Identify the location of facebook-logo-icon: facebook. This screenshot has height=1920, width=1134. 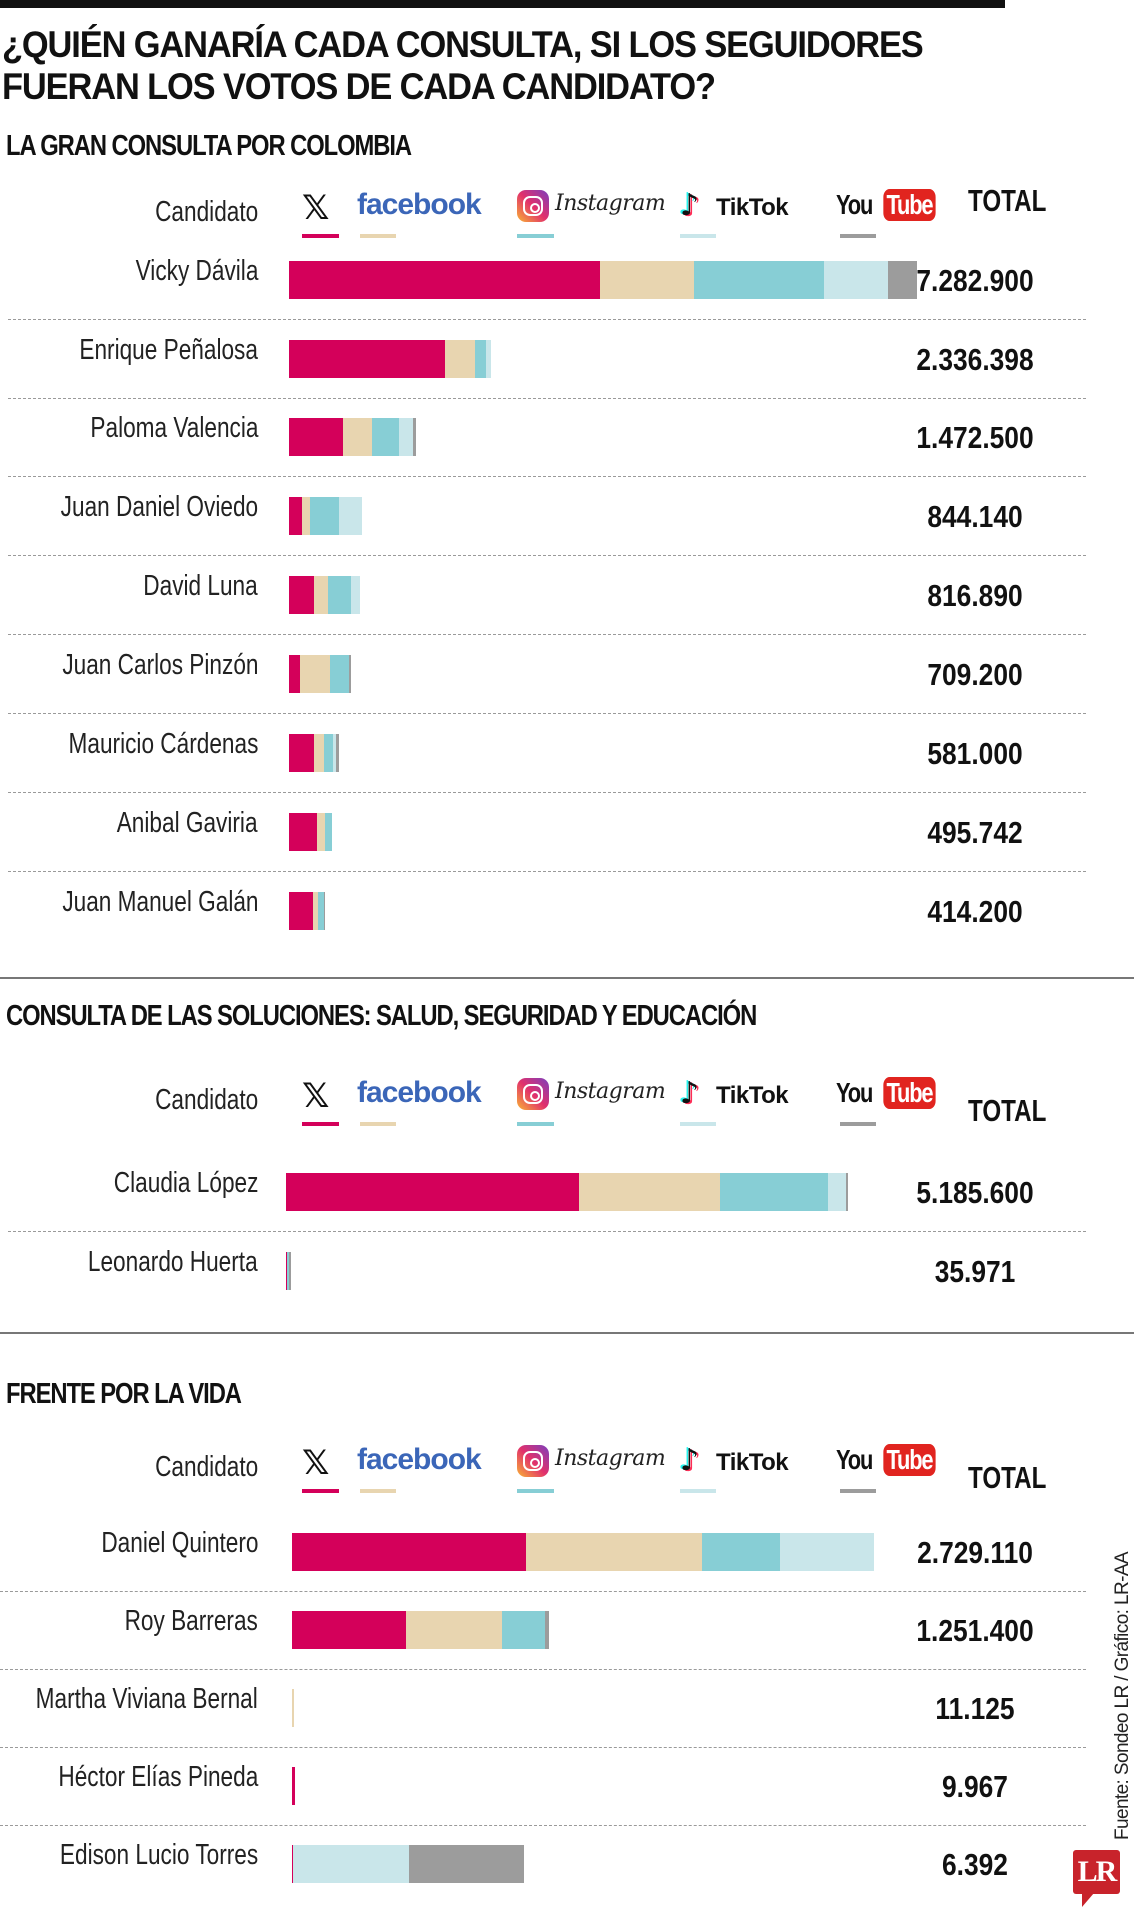
(419, 204).